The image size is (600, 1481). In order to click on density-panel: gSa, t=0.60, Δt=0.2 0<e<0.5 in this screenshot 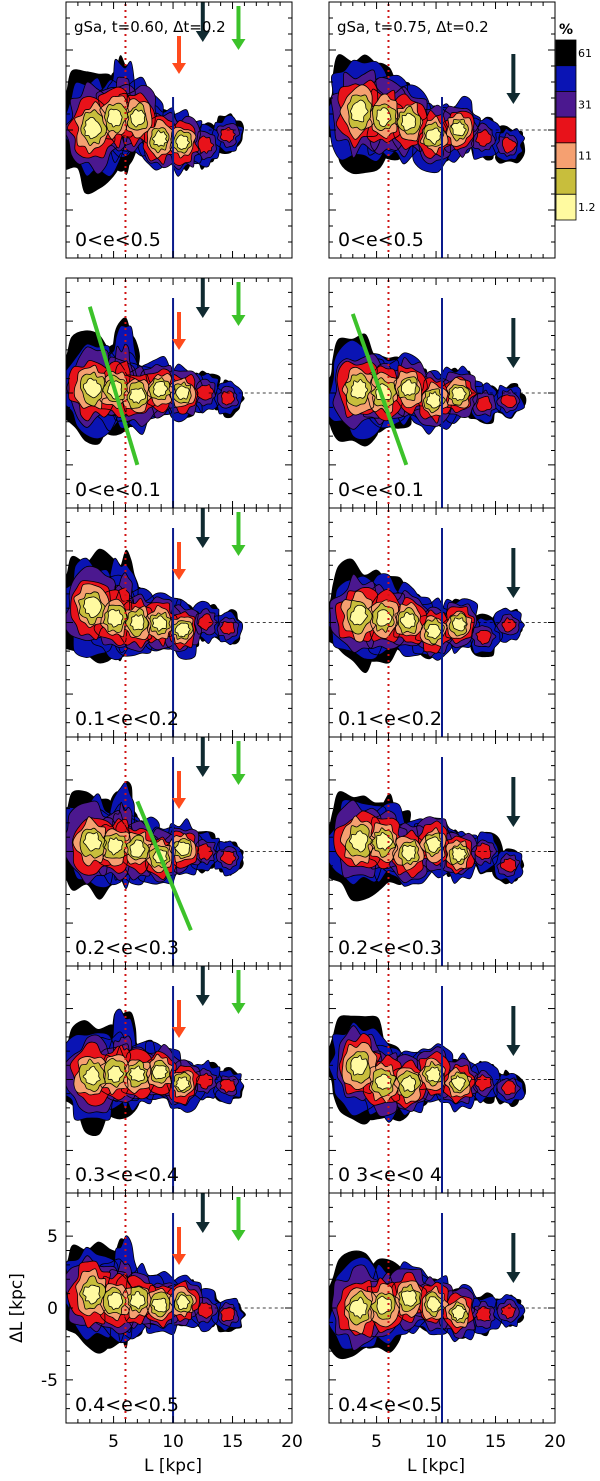, I will do `click(179, 130)`.